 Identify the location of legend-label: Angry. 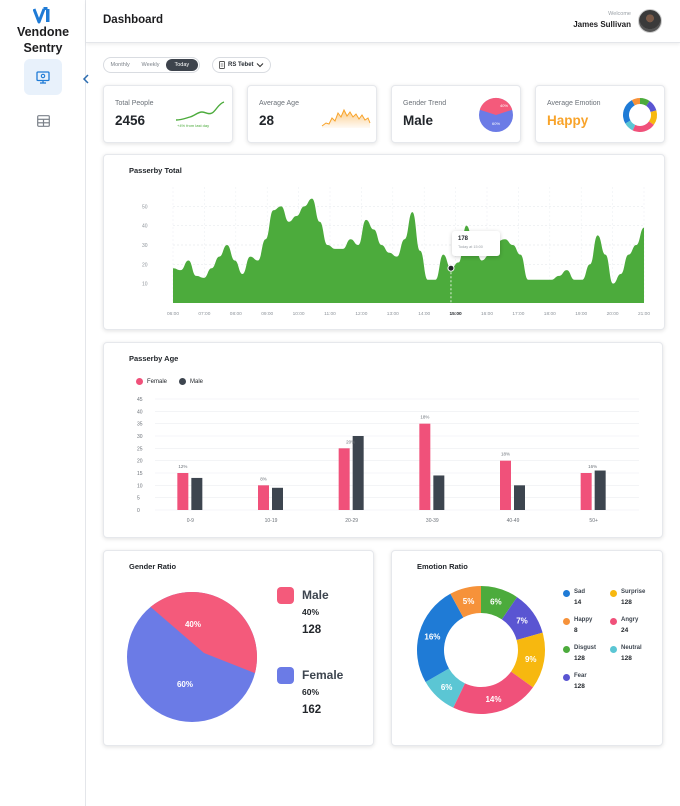
(630, 620).